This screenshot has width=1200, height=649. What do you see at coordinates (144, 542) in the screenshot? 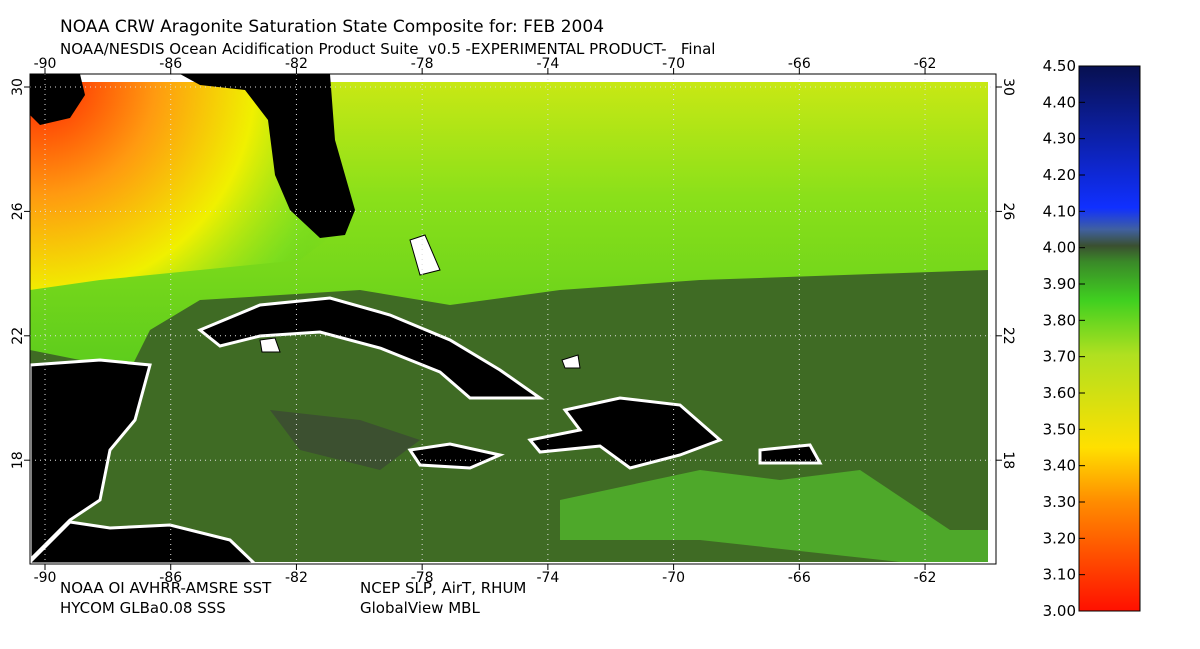
I see `land-central-america` at bounding box center [144, 542].